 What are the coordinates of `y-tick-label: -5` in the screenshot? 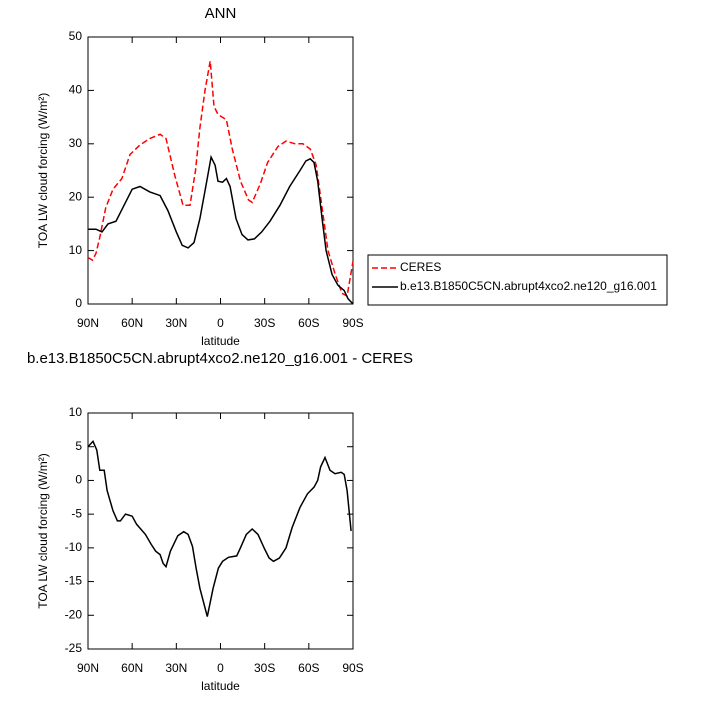 It's located at (76, 513).